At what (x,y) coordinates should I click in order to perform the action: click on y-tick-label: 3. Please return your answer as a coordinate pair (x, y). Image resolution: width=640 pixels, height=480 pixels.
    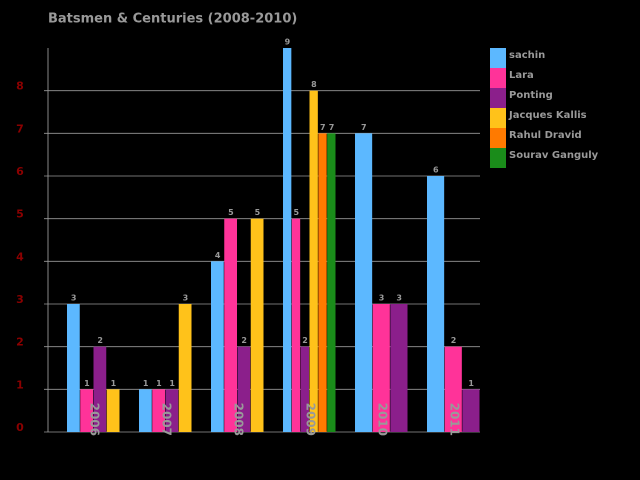
    Looking at the image, I should click on (20, 299).